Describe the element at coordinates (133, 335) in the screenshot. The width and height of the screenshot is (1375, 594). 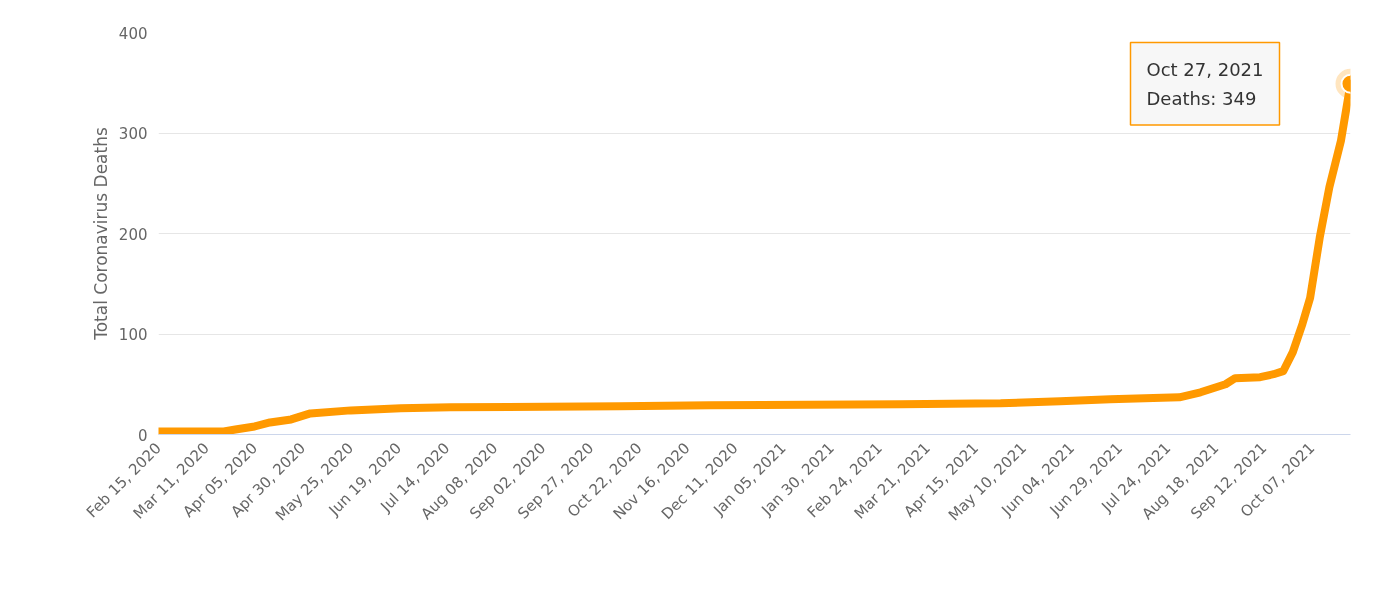
I see `y-tick-label: 100` at that location.